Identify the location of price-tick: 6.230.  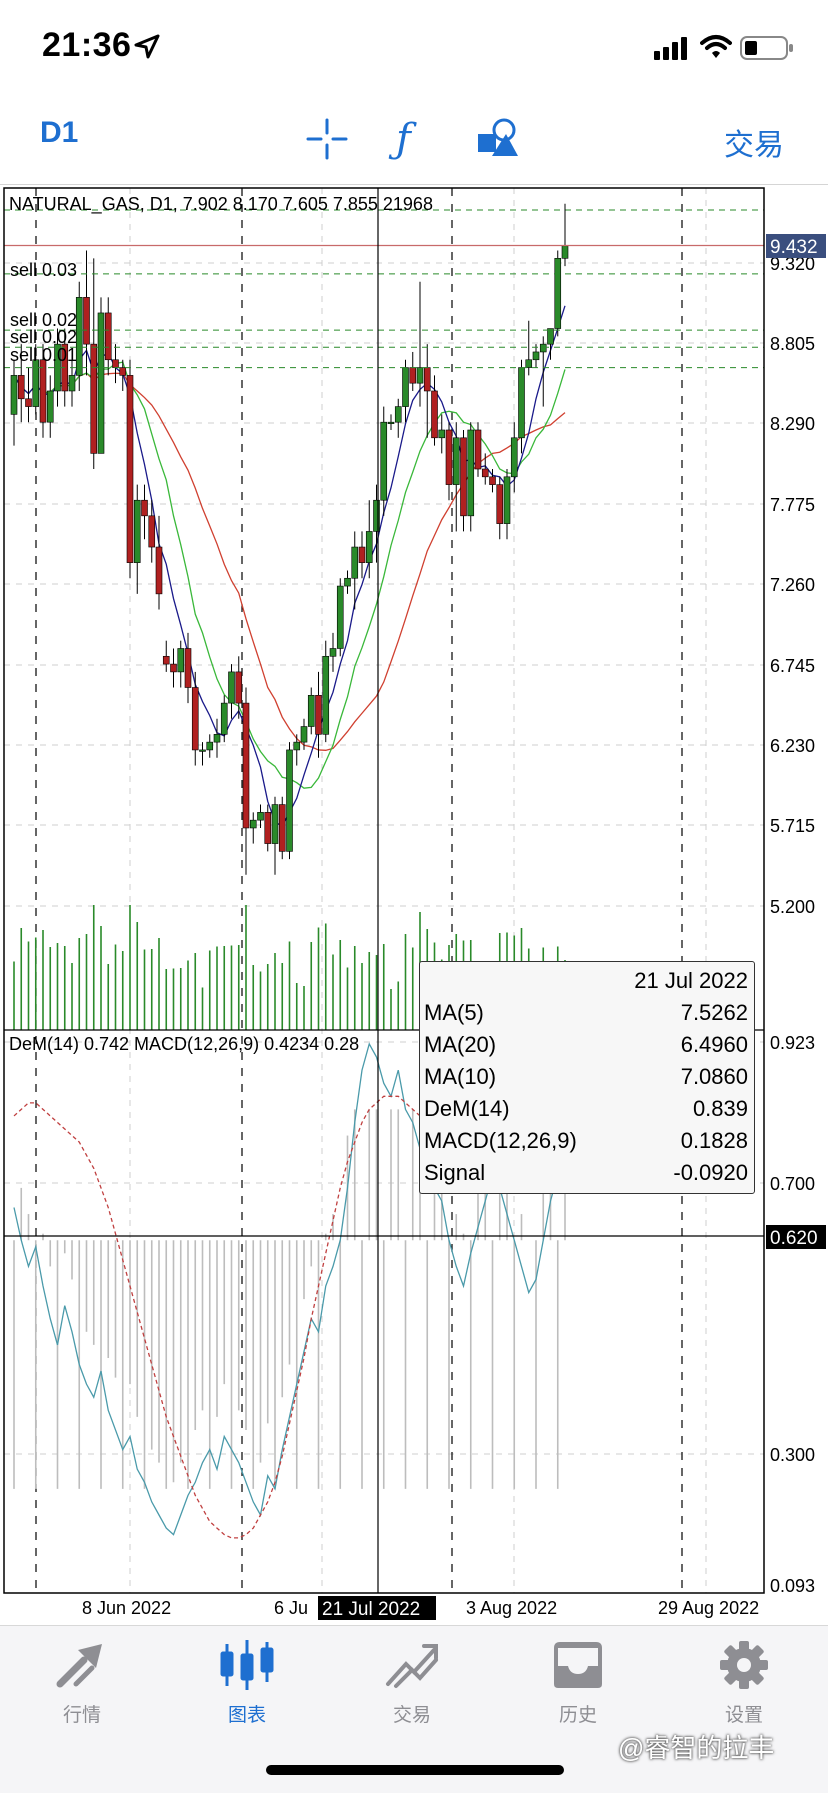
(792, 746).